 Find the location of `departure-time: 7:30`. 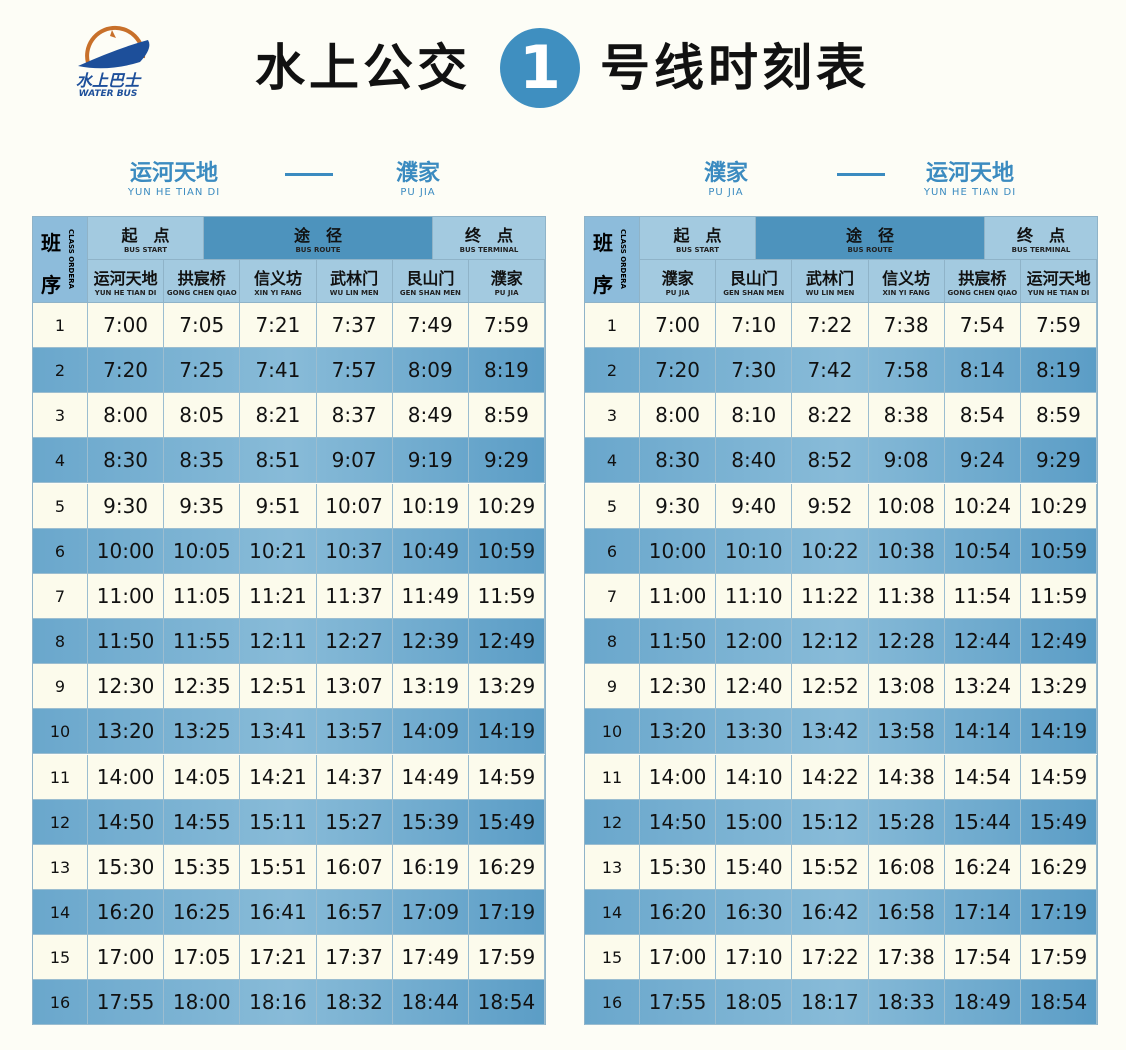

departure-time: 7:30 is located at coordinates (754, 371).